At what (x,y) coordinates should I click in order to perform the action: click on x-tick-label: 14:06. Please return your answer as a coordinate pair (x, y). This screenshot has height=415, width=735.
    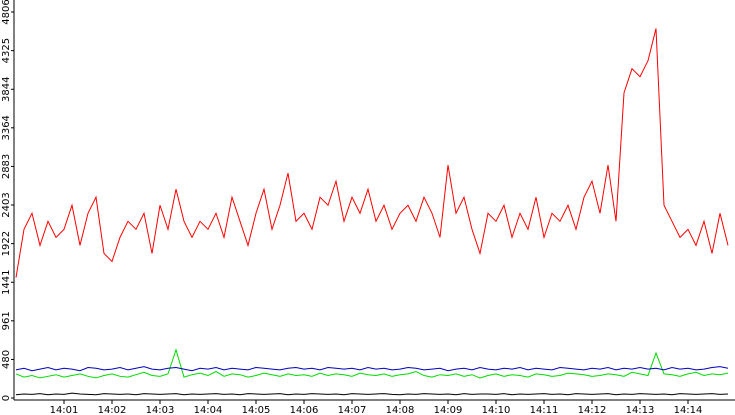
    Looking at the image, I should click on (304, 410).